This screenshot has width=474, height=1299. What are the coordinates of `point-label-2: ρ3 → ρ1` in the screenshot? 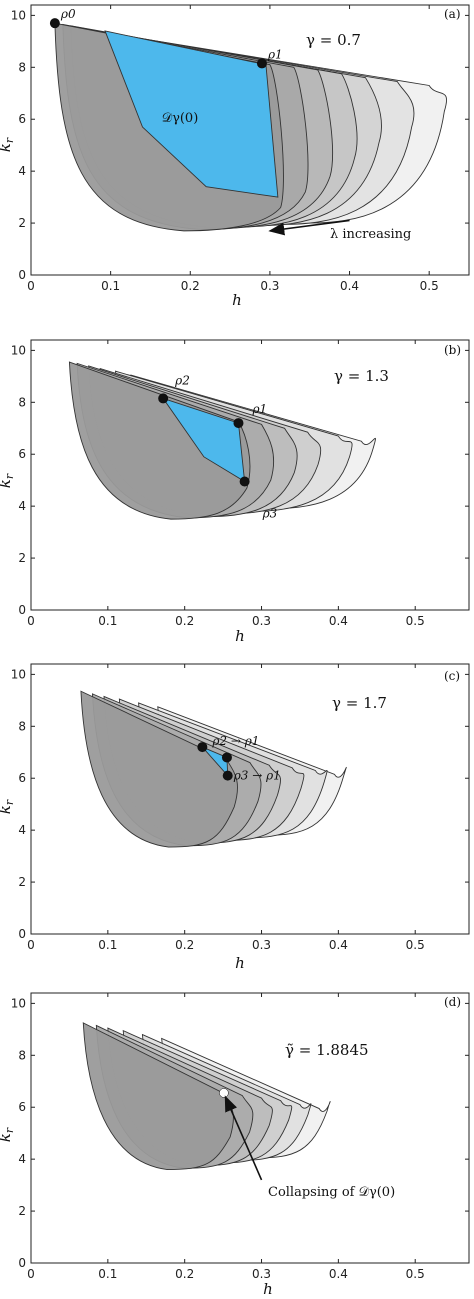 It's located at (257, 776).